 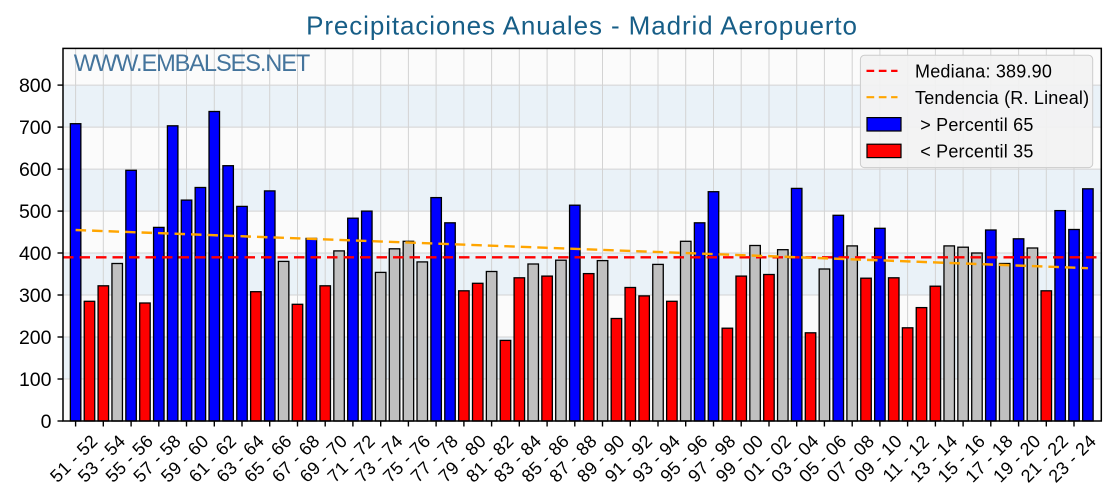 What do you see at coordinates (983, 72) in the screenshot?
I see `svg-text: Mediana: 389.90` at bounding box center [983, 72].